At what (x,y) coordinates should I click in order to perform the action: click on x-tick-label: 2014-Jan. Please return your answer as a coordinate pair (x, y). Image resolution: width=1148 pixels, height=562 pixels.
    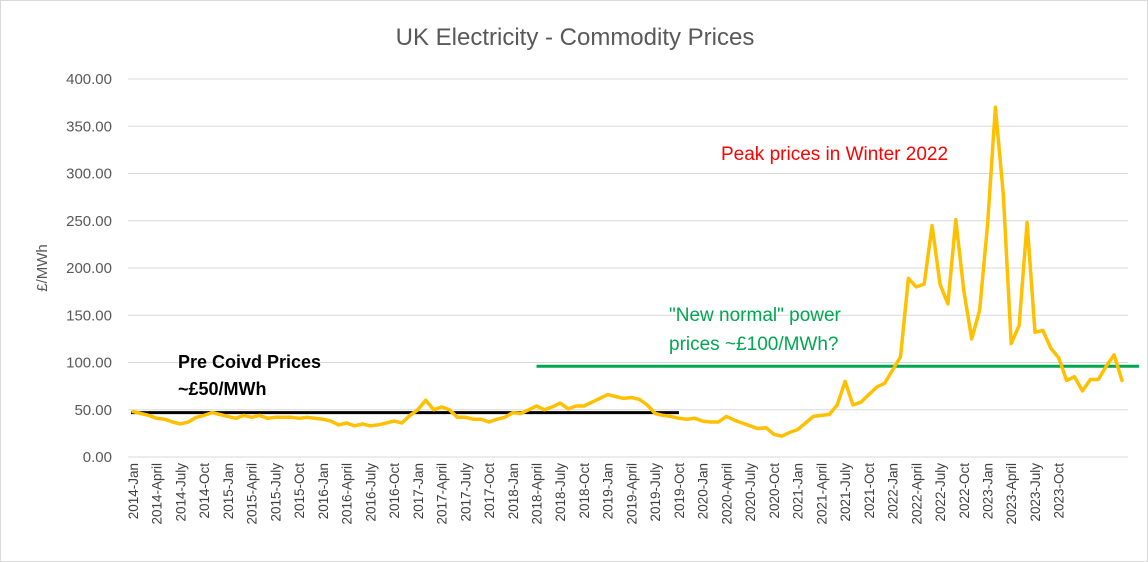
    Looking at the image, I should click on (133, 491).